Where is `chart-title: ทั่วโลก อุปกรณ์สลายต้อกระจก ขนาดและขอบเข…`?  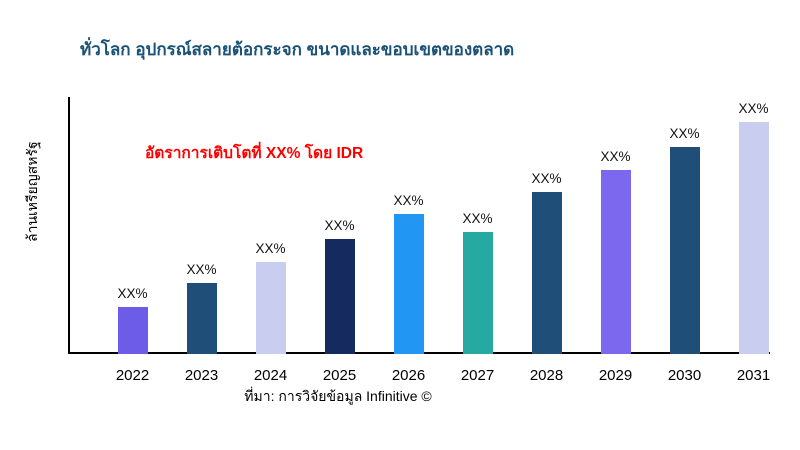
chart-title: ทั่วโลก อุปกรณ์สลายต้อกระจก ขนาดและขอบเข… is located at coordinates (297, 49).